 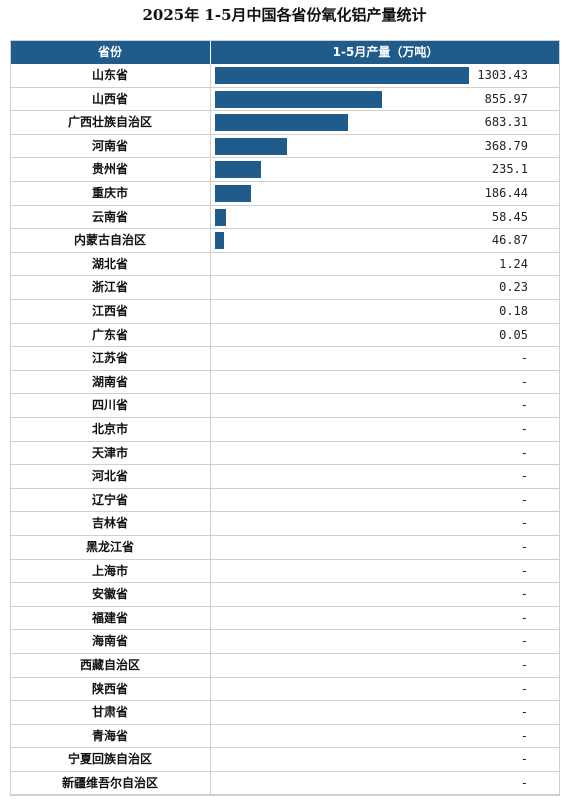 What do you see at coordinates (109, 523) in the screenshot?
I see `province-label: 吉林省` at bounding box center [109, 523].